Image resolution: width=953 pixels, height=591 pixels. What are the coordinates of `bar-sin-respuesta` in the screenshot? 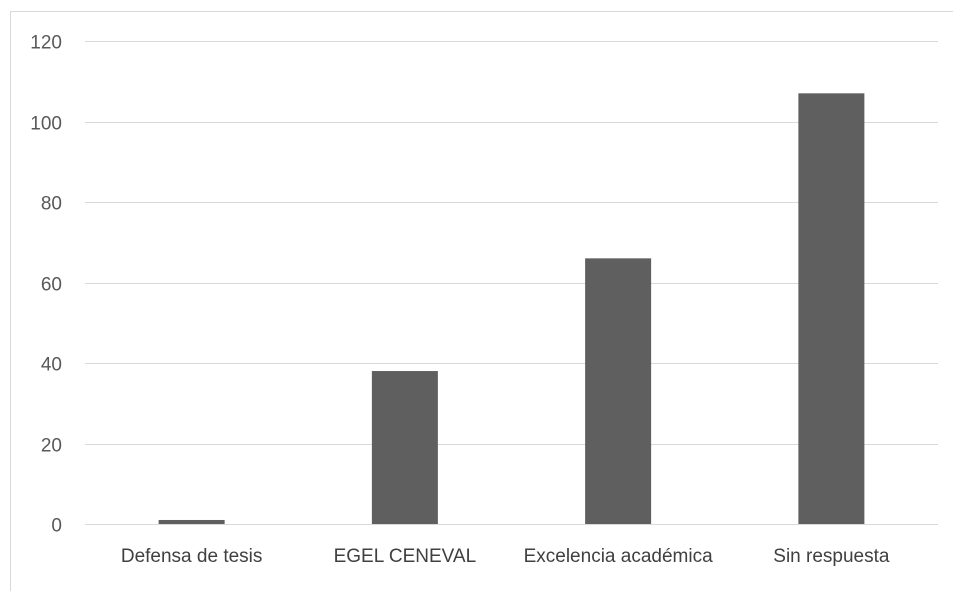 It's located at (831, 308).